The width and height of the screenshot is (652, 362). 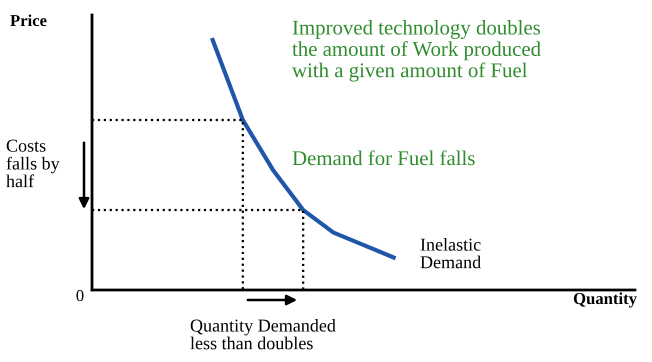 What do you see at coordinates (33, 164) in the screenshot?
I see `text: Costs falls by half` at bounding box center [33, 164].